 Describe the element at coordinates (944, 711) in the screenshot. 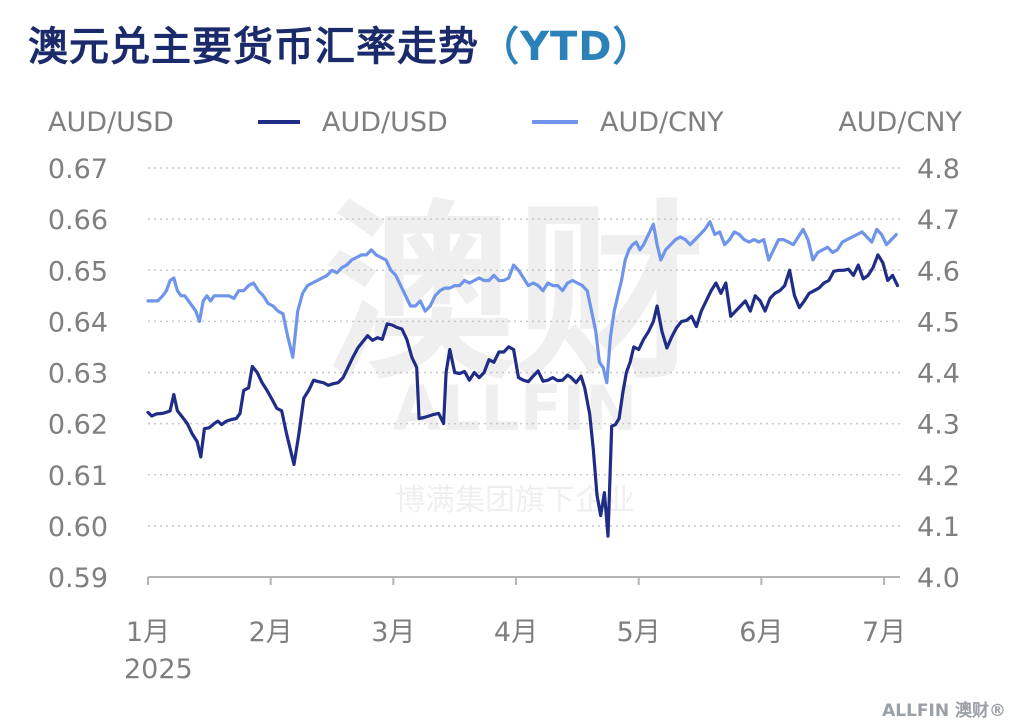

I see `brand-logo: ALLFIN 澳财®` at that location.